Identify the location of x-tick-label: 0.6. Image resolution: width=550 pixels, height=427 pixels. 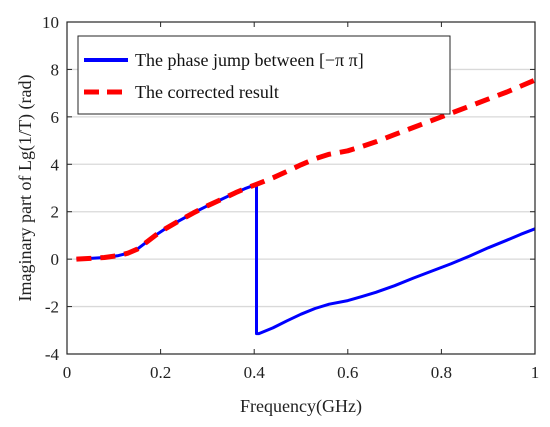
(347, 372).